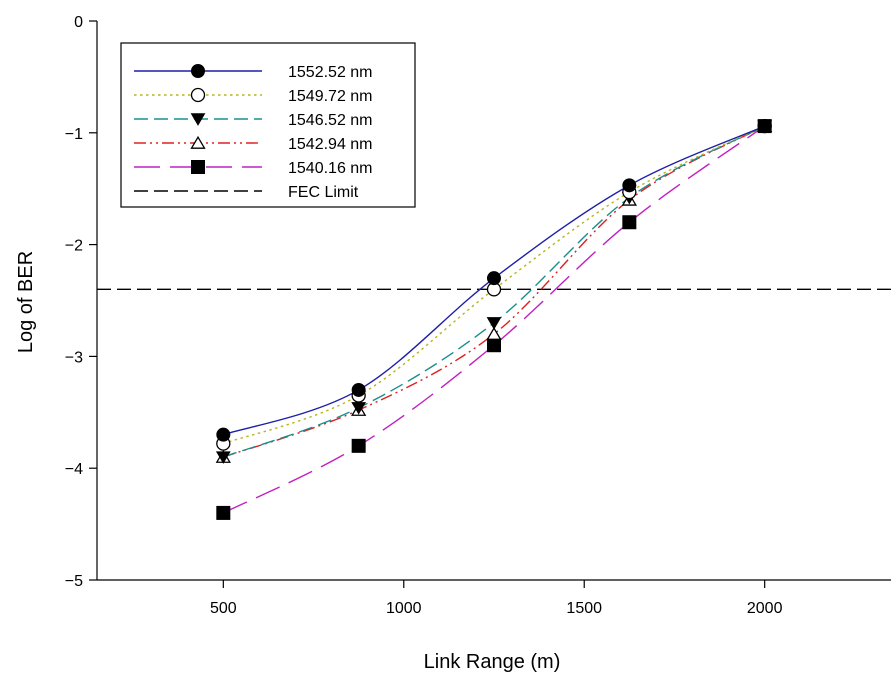 This screenshot has height=675, width=891. Describe the element at coordinates (74, 581) in the screenshot. I see `y-tick-label: −5` at that location.